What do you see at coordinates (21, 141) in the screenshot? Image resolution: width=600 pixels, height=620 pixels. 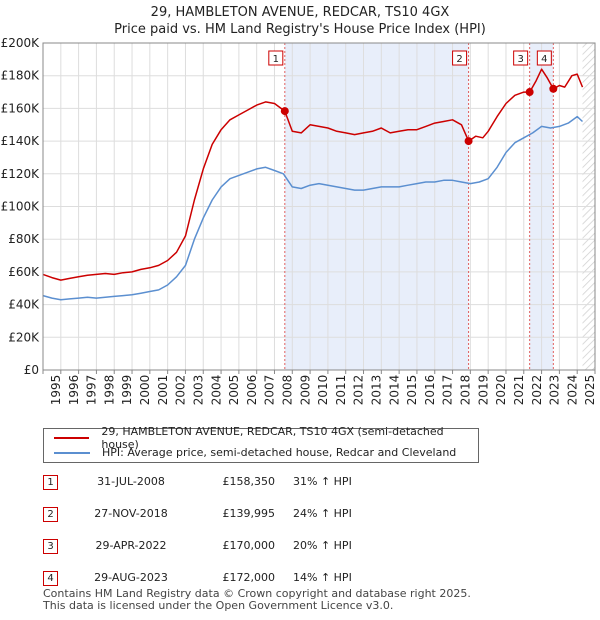 I see `y-tick-label: £140K` at bounding box center [21, 141].